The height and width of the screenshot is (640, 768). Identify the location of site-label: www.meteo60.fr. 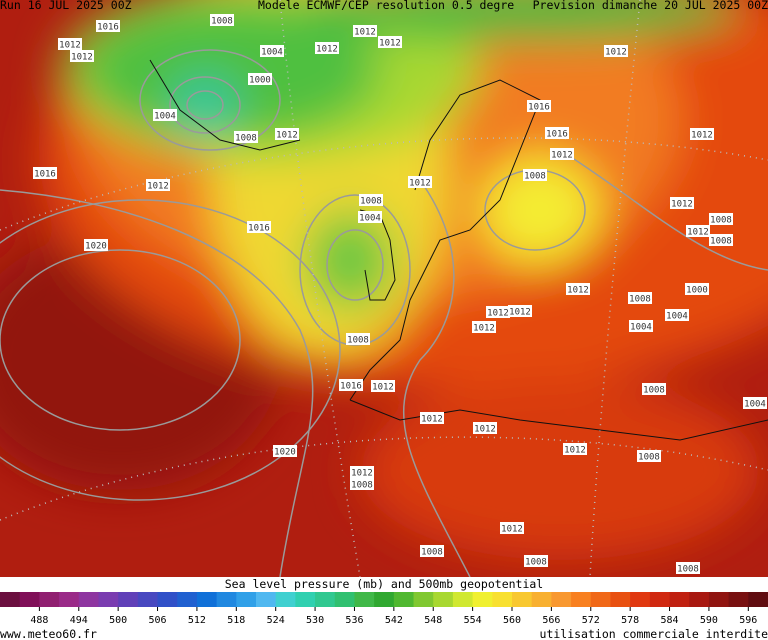
(48, 633).